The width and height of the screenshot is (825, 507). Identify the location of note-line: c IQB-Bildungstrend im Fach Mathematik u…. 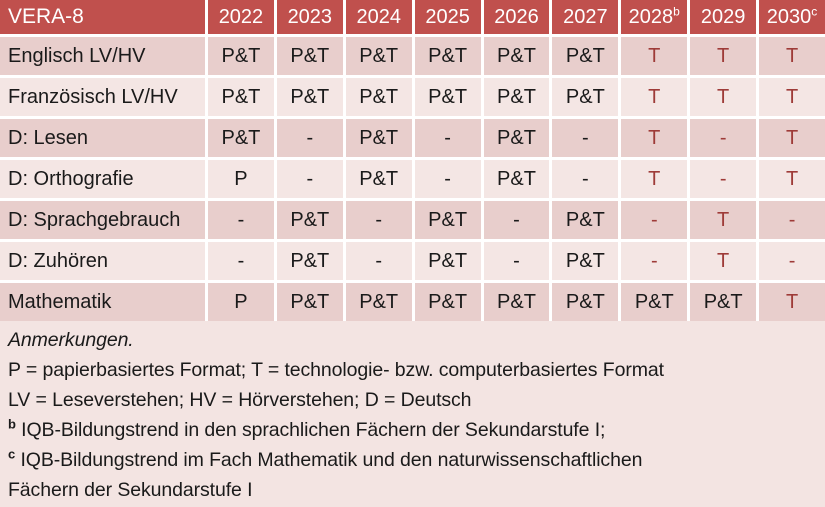
(325, 459).